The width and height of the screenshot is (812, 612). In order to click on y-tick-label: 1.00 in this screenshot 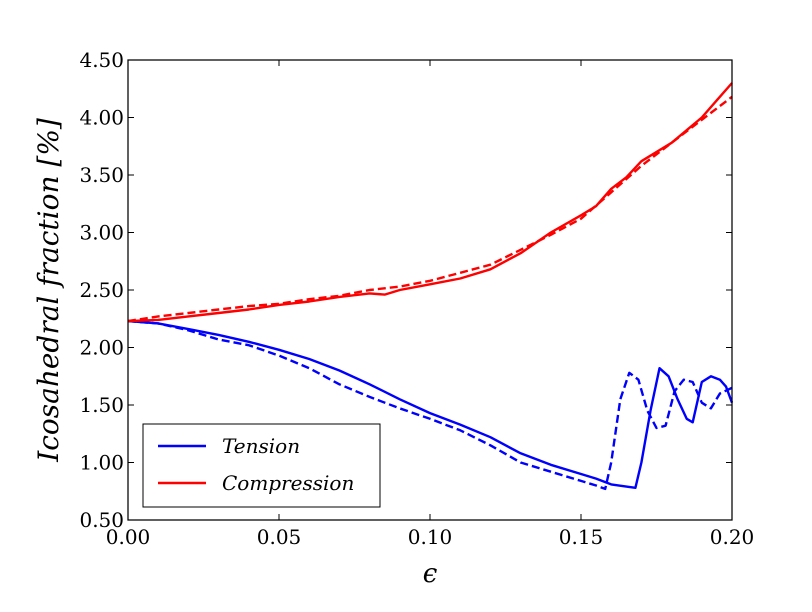, I will do `click(101, 463)`.